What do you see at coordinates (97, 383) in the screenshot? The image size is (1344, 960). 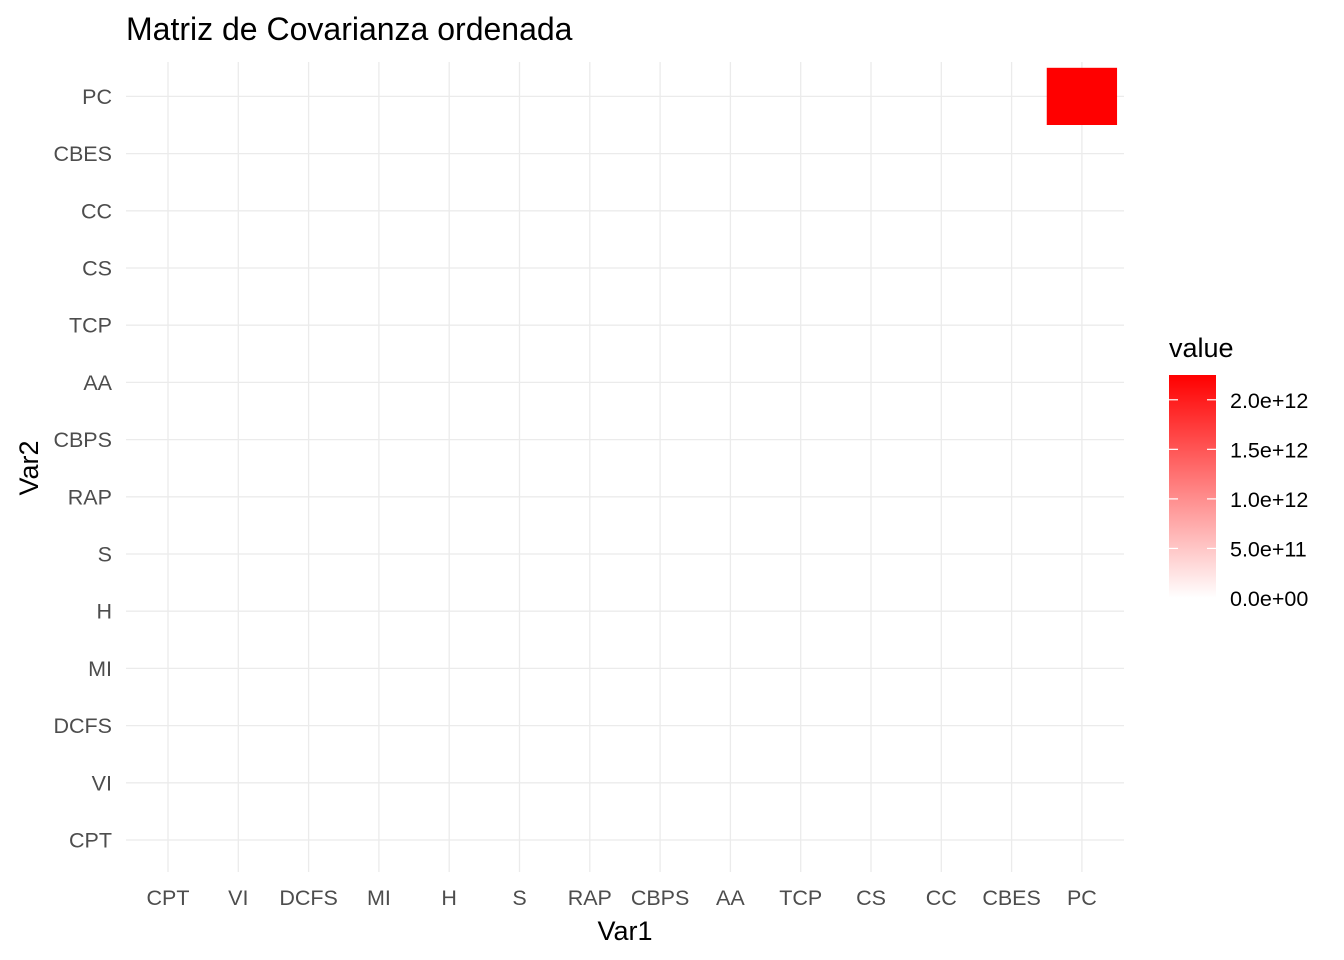 I see `y-tick-label-aa: AA` at bounding box center [97, 383].